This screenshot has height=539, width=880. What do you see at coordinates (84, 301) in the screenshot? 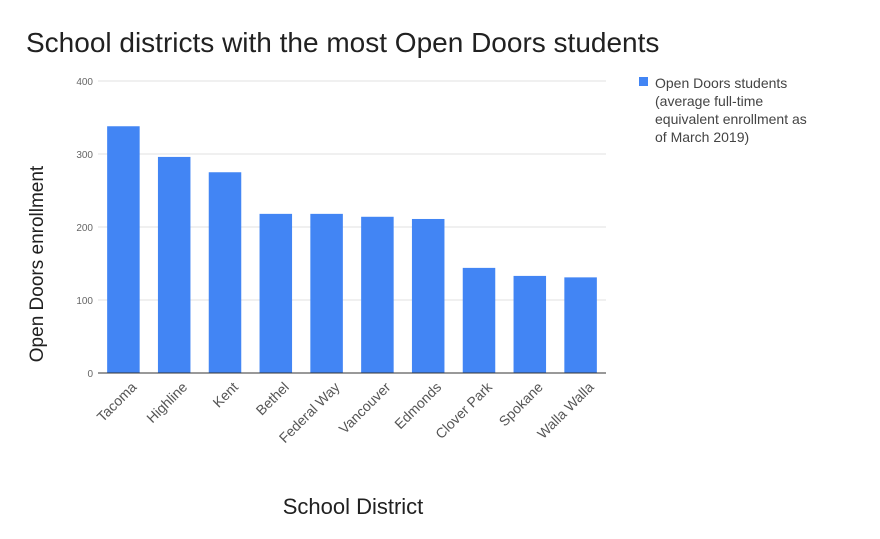
I see `y-tick-label: 100` at bounding box center [84, 301].